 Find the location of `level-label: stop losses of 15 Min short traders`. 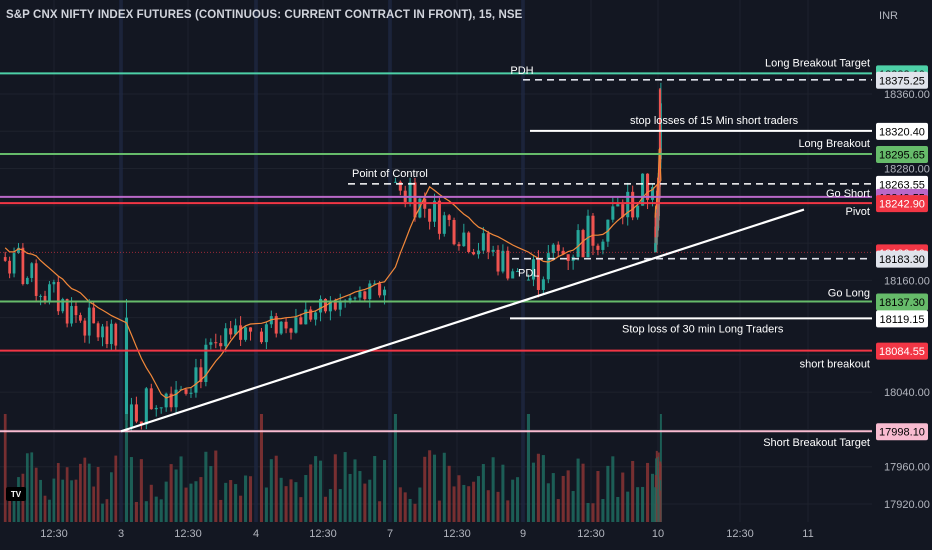

level-label: stop losses of 15 Min short traders is located at coordinates (714, 121).